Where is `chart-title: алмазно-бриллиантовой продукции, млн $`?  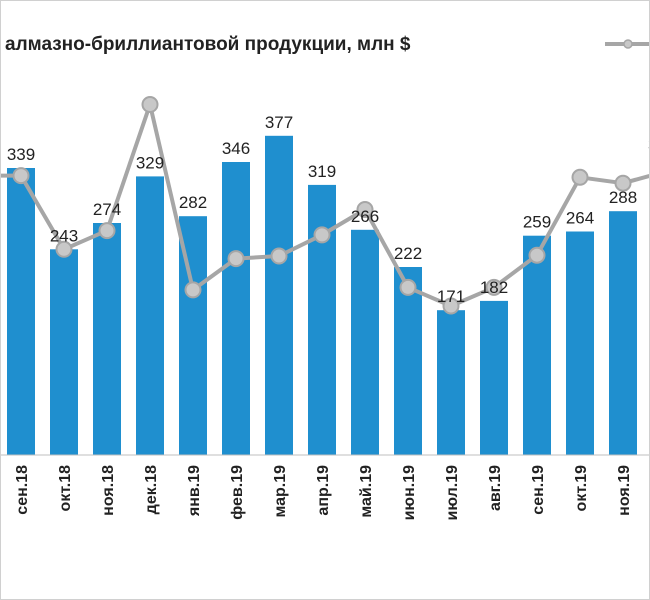
chart-title: алмазно-бриллиантовой продукции, млн $ is located at coordinates (208, 44).